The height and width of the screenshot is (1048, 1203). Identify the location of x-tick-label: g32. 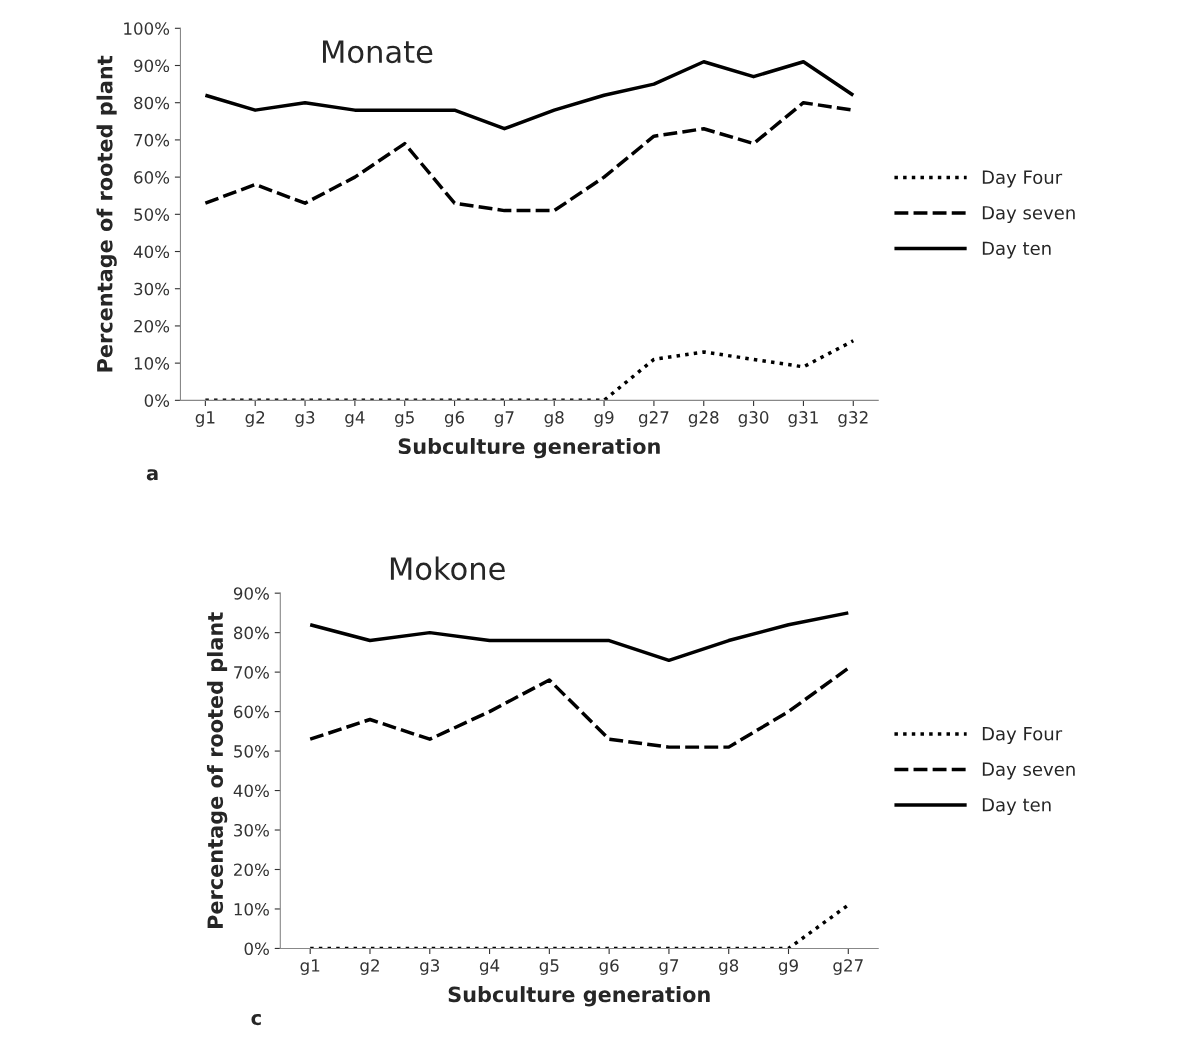
(853, 419).